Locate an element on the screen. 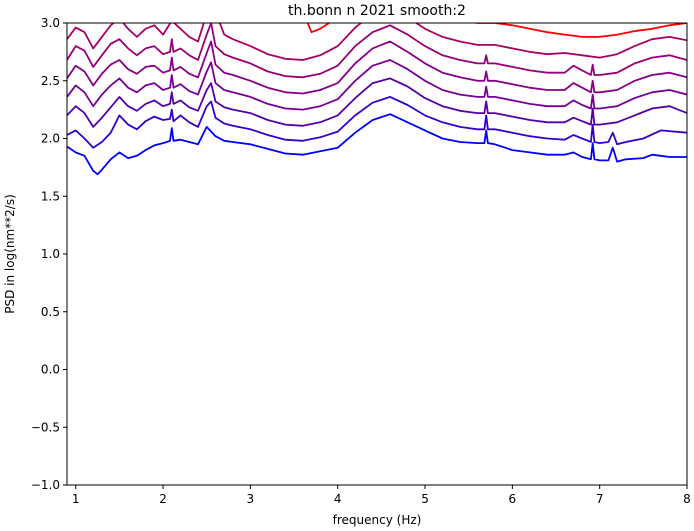 This screenshot has width=694, height=531. y-tick-label: 0.5 is located at coordinates (50, 312).